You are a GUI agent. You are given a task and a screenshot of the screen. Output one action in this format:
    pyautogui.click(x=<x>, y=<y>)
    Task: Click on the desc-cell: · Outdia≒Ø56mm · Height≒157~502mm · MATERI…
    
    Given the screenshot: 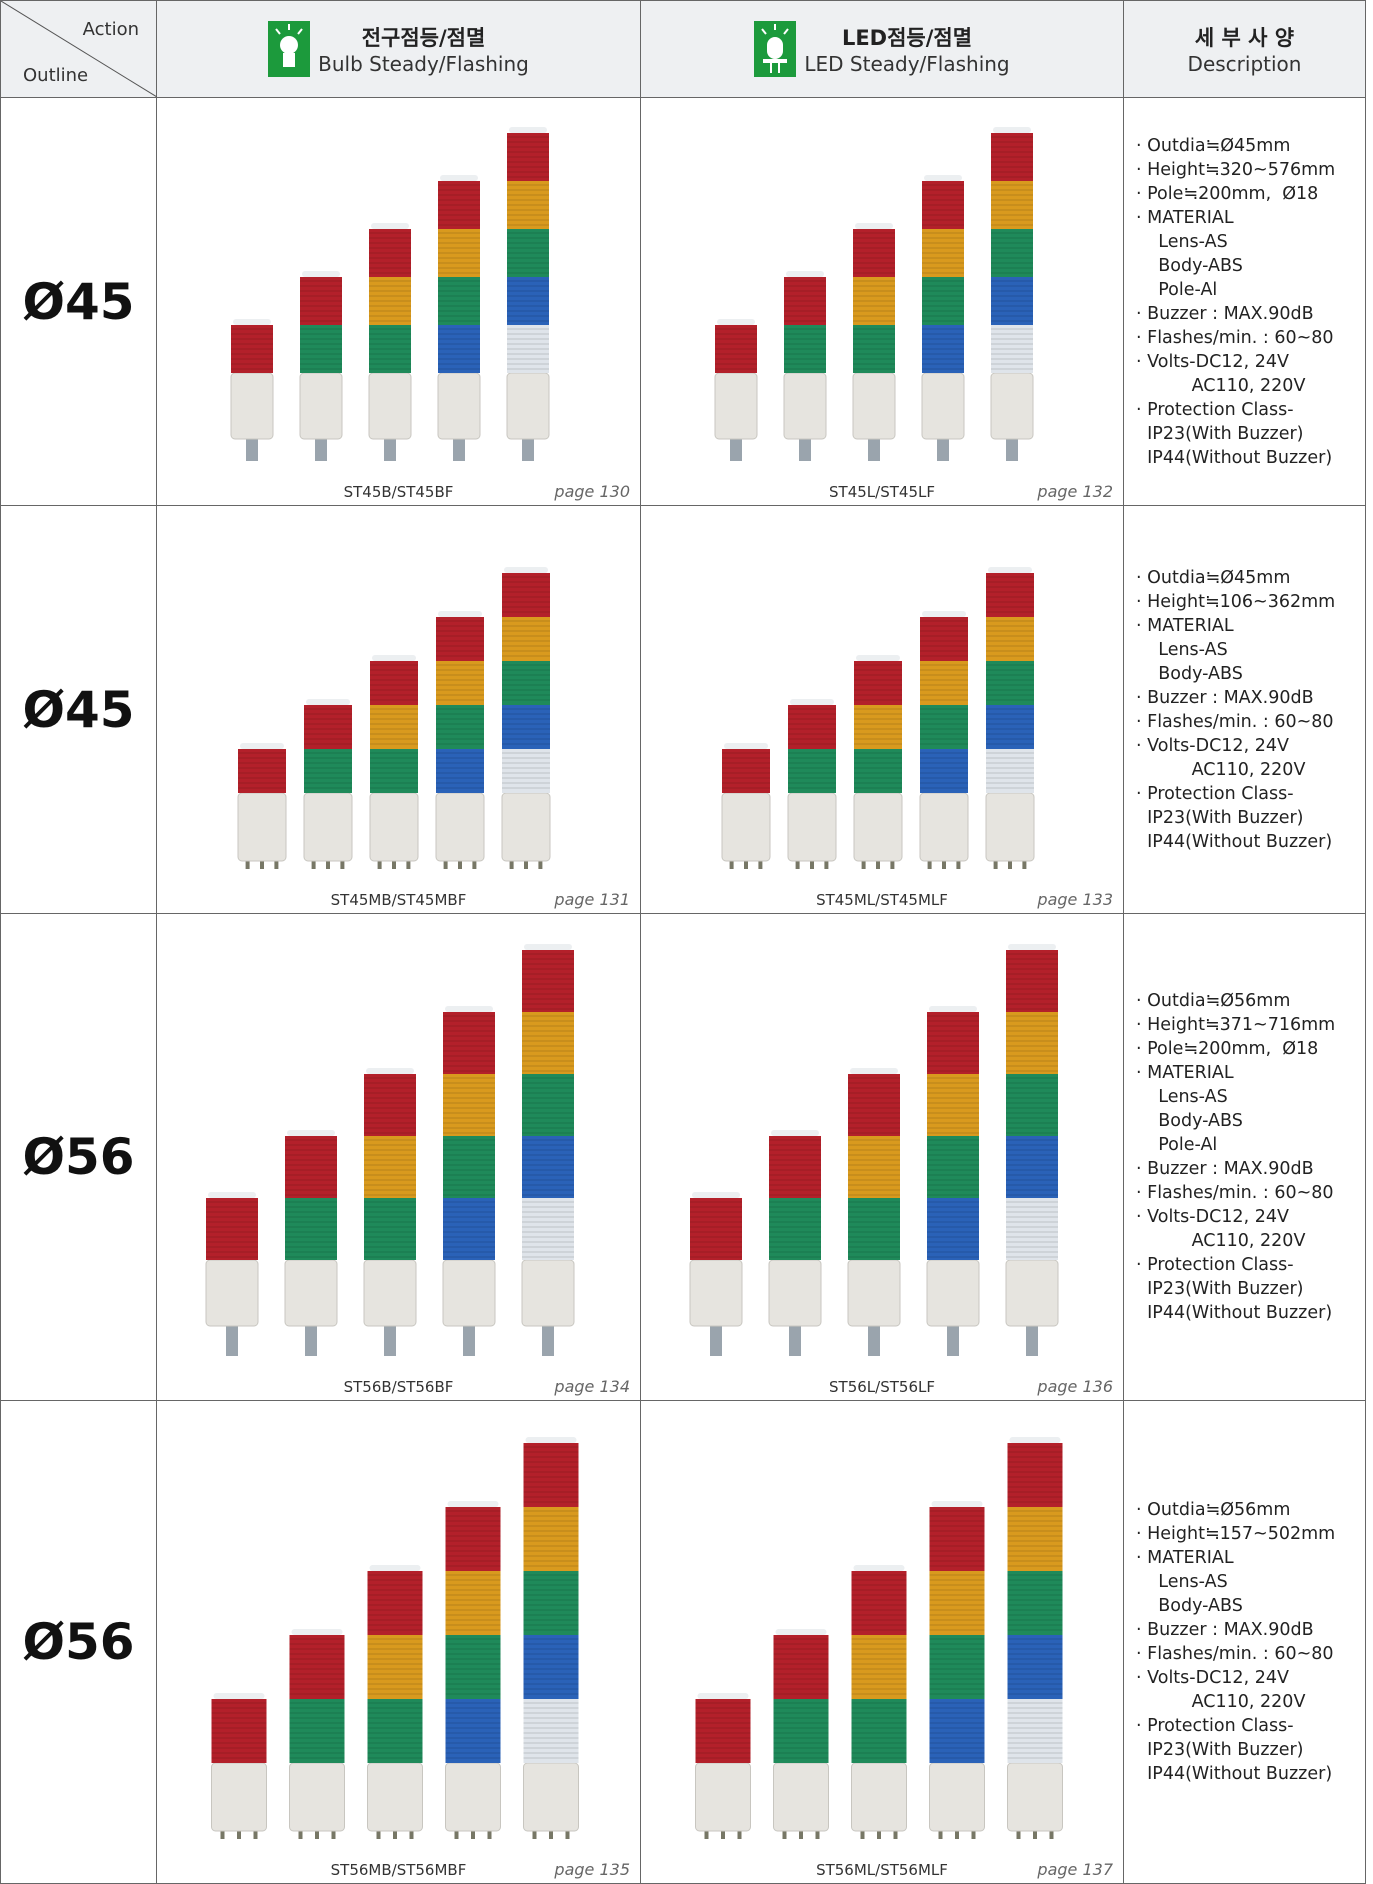 What is the action you would take?
    pyautogui.click(x=1244, y=1642)
    